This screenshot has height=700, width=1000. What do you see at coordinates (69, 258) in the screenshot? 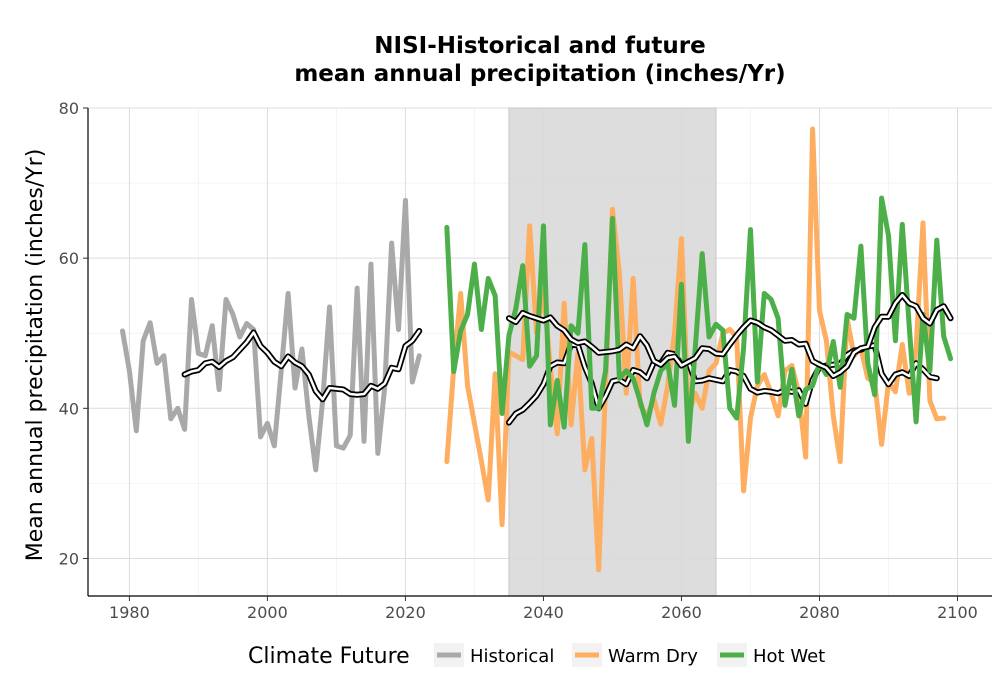
I see `y-tick-label: 60` at bounding box center [69, 258].